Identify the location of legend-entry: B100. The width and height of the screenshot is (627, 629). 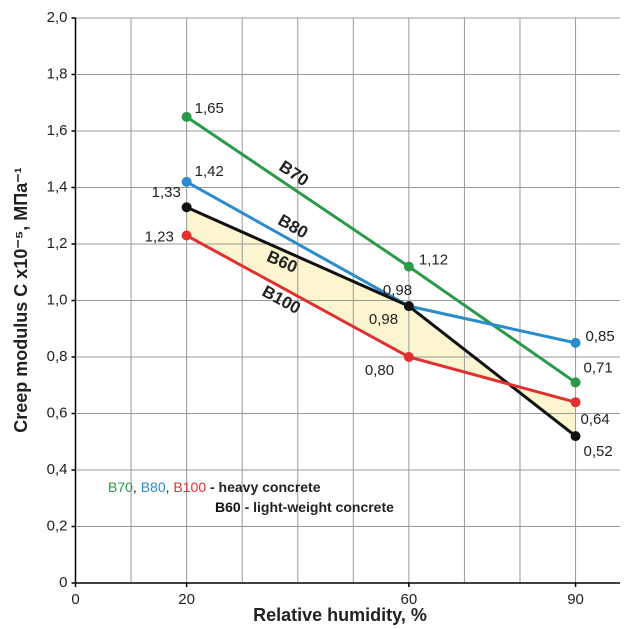
(189, 487).